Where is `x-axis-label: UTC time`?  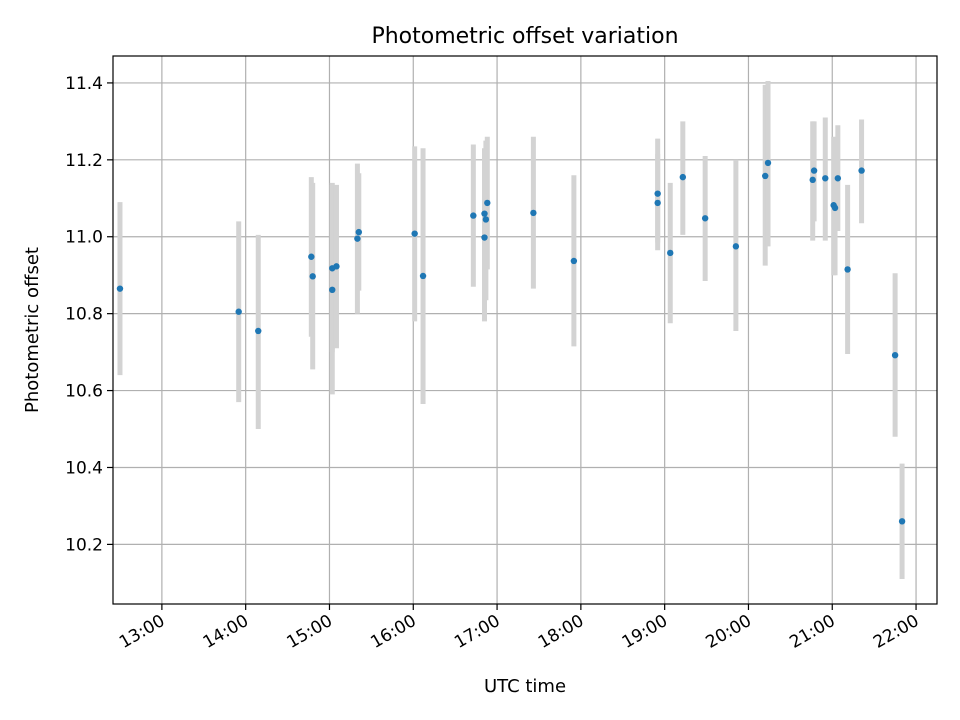
x-axis-label: UTC time is located at coordinates (525, 686).